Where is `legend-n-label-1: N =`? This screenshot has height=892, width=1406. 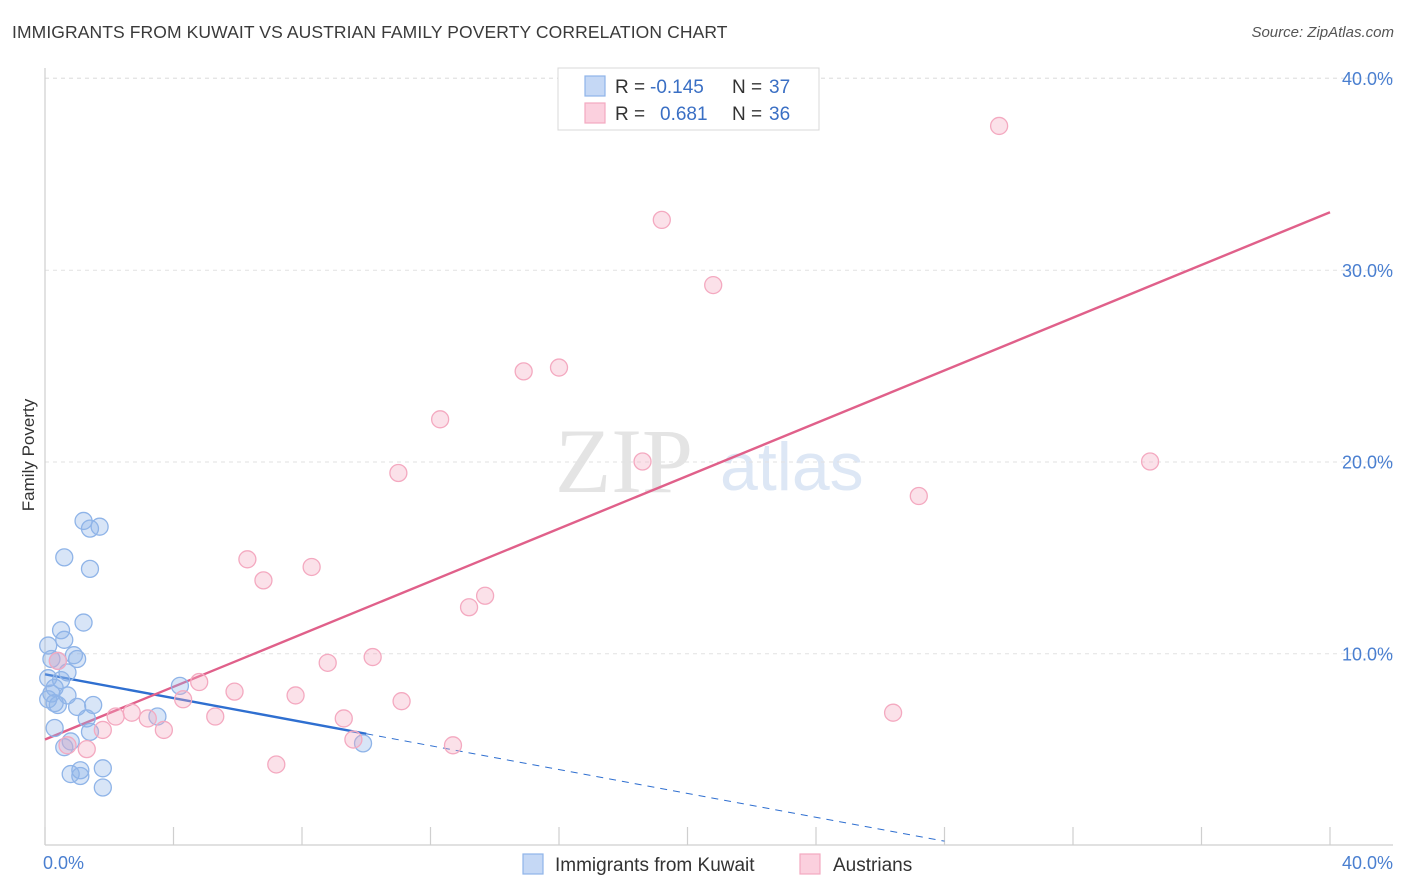
legend-n-label-1: N = is located at coordinates (747, 87).